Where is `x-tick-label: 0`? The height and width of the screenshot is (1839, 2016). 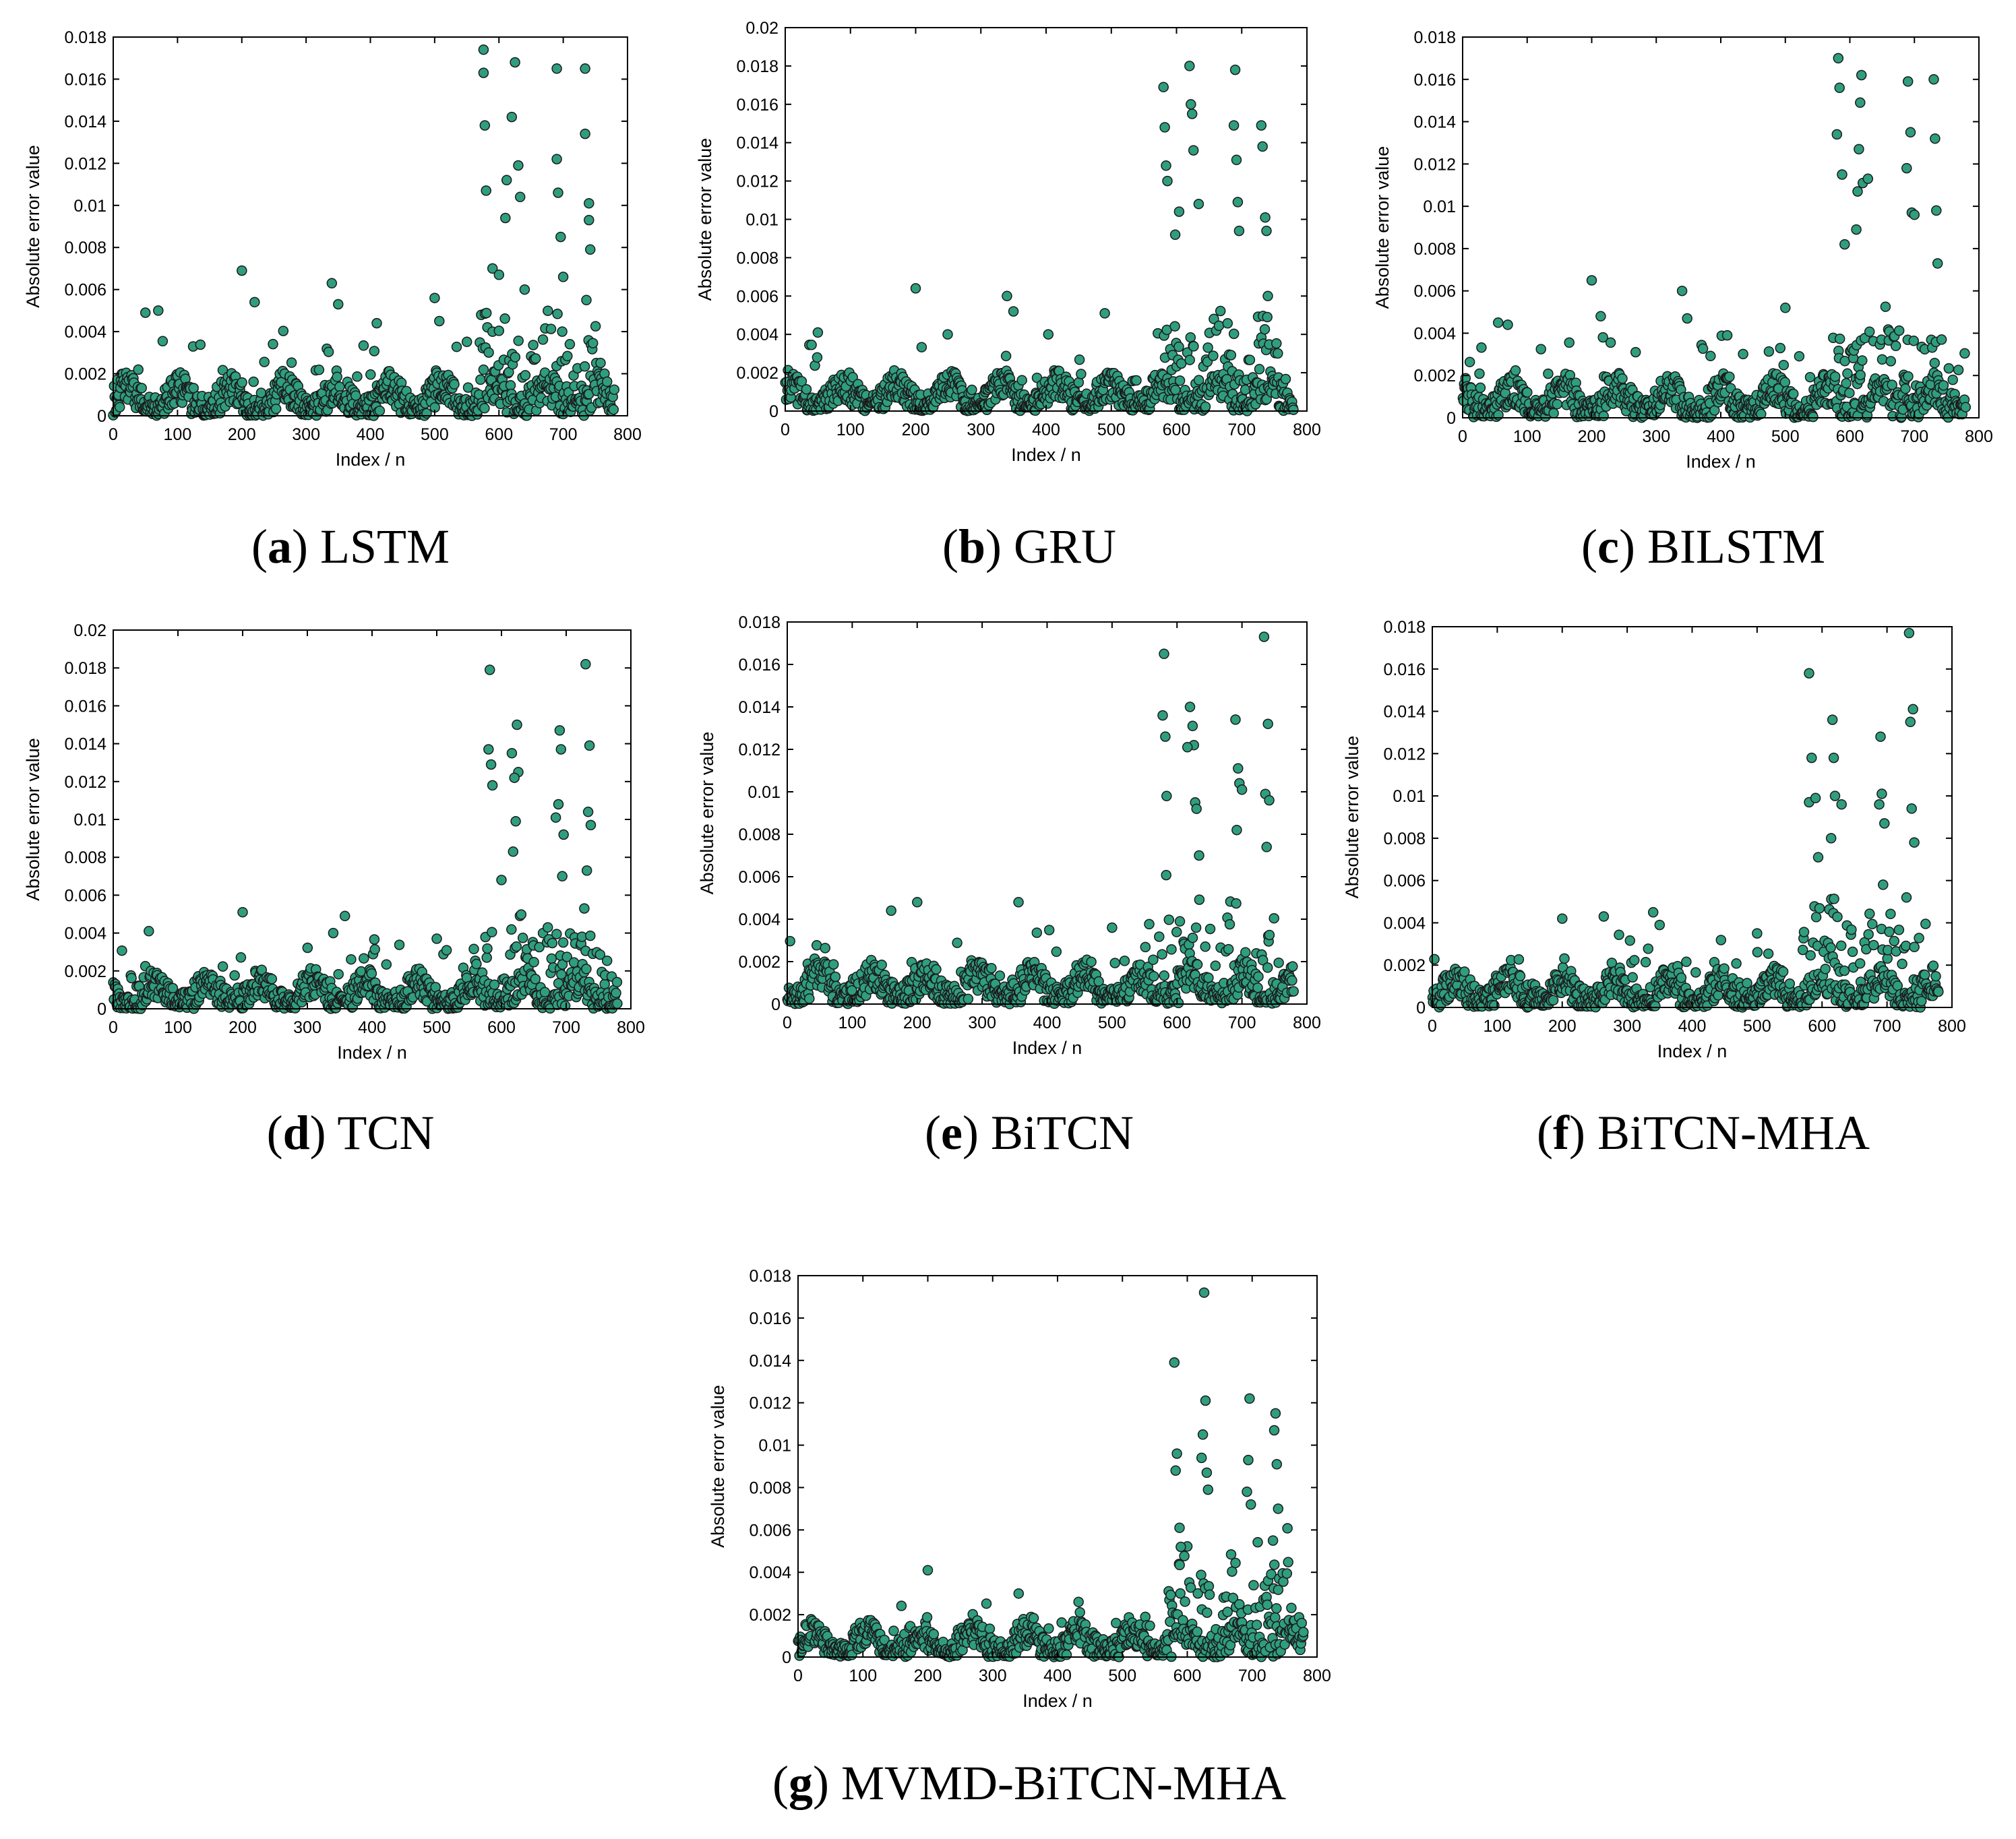 x-tick-label: 0 is located at coordinates (114, 434).